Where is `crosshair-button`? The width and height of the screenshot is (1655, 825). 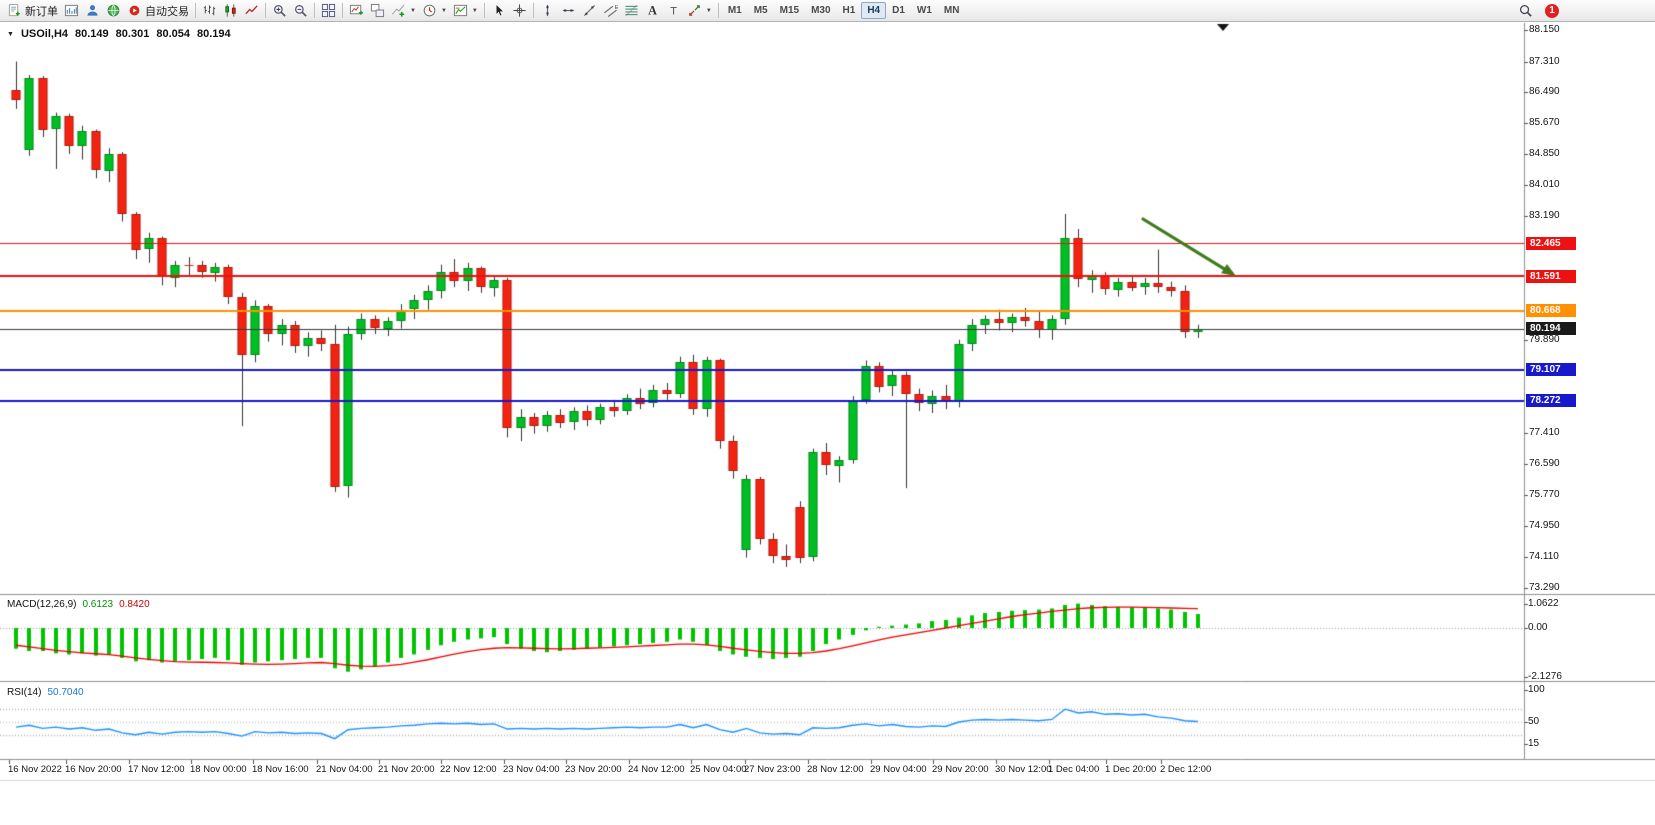 crosshair-button is located at coordinates (519, 11).